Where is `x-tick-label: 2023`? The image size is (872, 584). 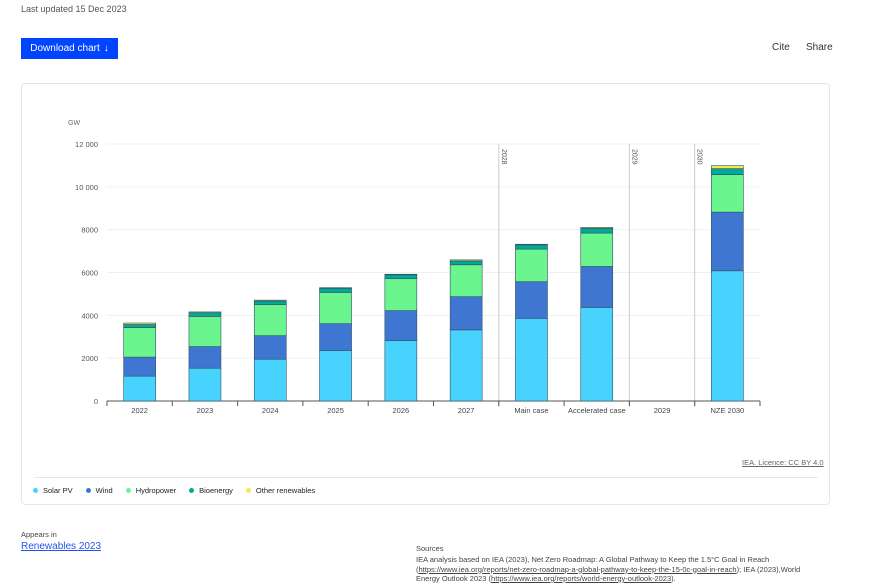 x-tick-label: 2023 is located at coordinates (205, 410).